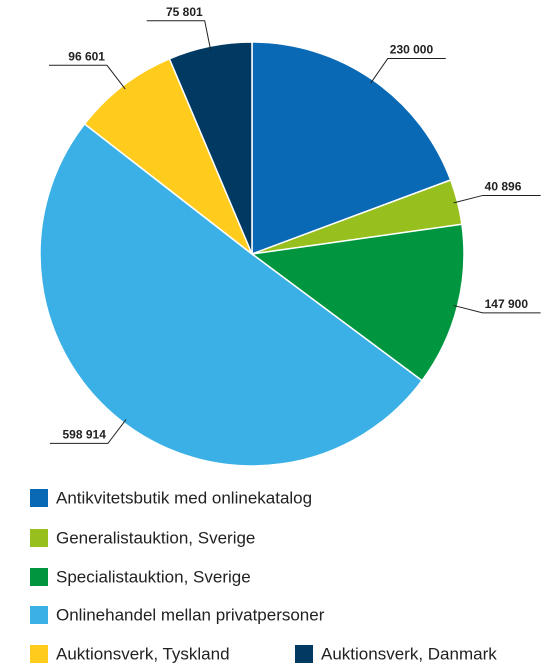  I want to click on value-label: 40 896, so click(503, 187).